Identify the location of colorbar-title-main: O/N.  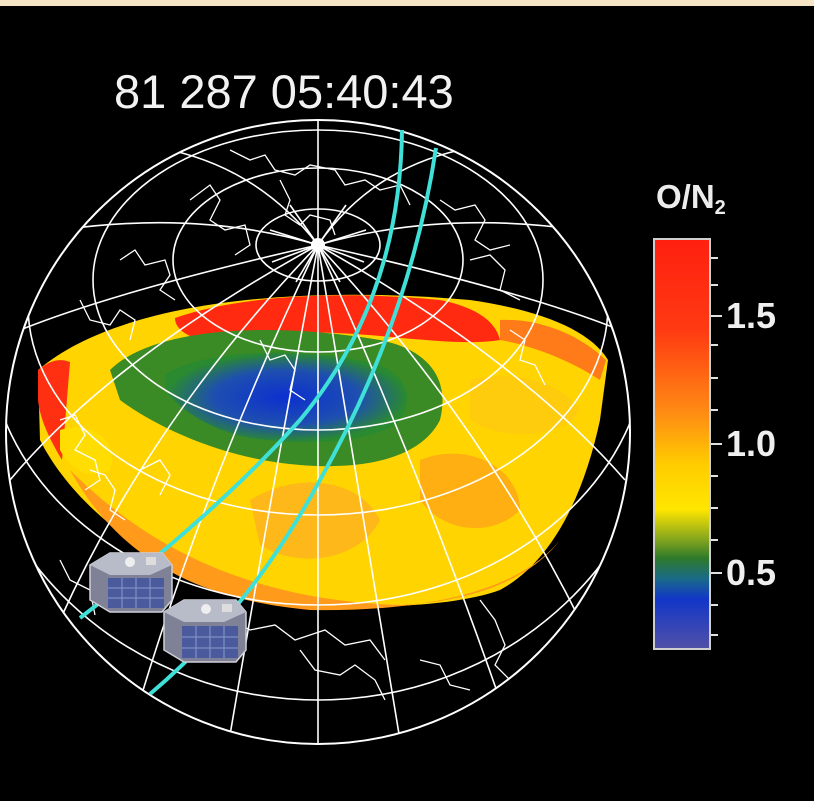
(685, 196).